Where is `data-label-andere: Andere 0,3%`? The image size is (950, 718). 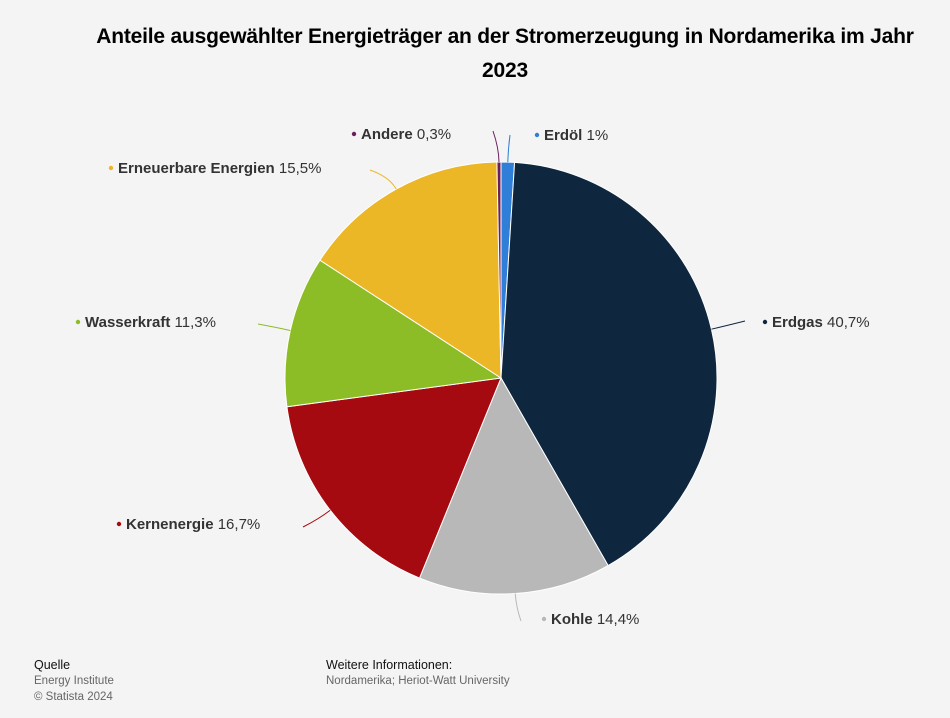
data-label-andere: Andere 0,3% is located at coordinates (406, 134).